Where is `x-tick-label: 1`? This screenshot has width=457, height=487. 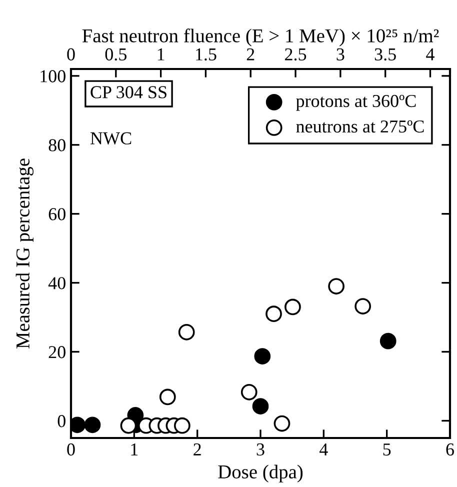
x-tick-label: 1 is located at coordinates (134, 449).